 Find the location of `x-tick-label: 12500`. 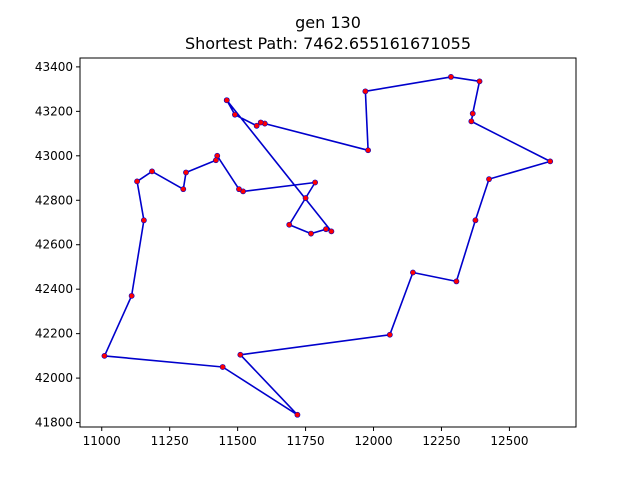

x-tick-label: 12500 is located at coordinates (509, 441).